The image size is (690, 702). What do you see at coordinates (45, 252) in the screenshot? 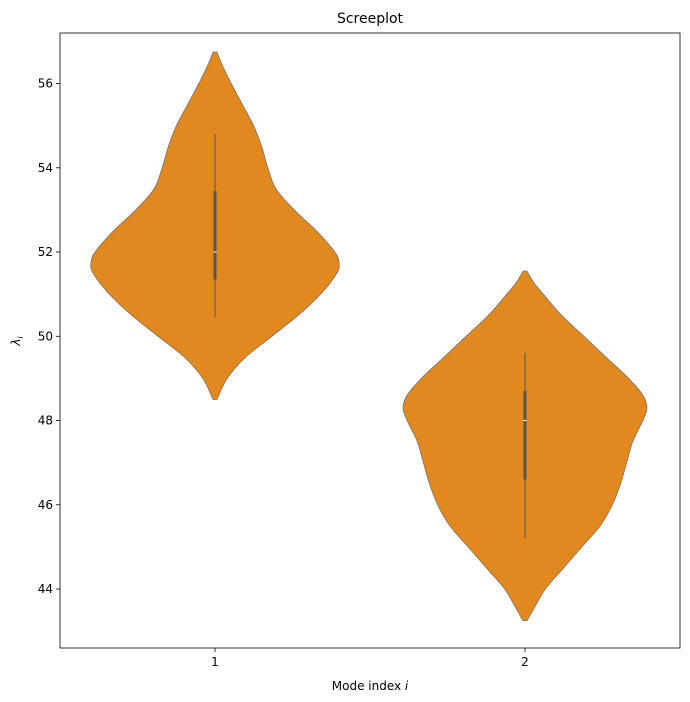
I see `y-tick-label-52: 52` at bounding box center [45, 252].